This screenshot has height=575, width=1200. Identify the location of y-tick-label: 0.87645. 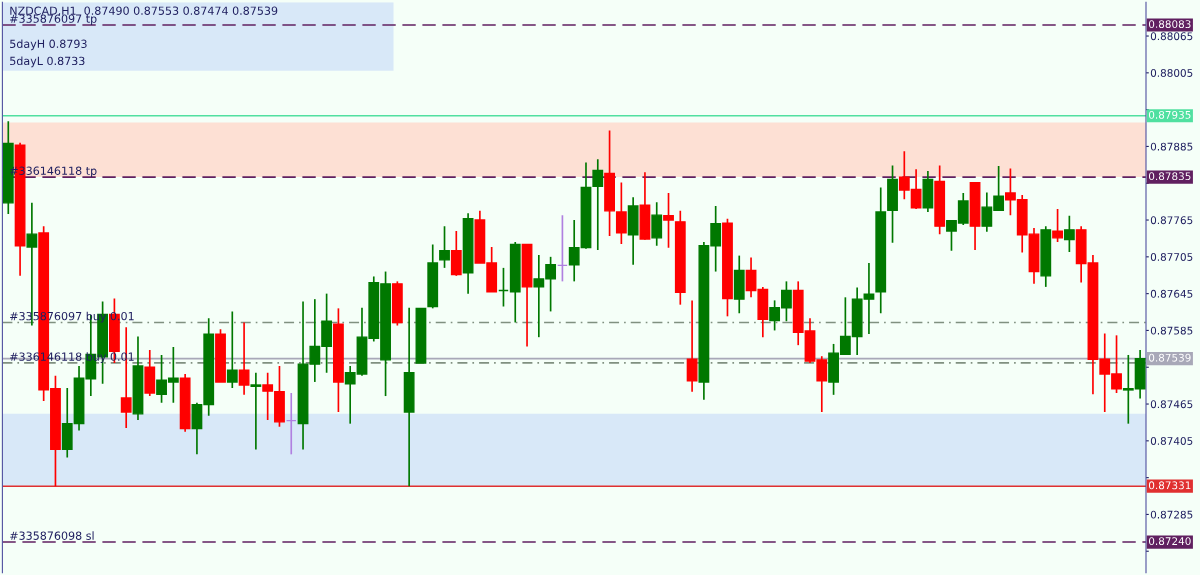
(1171, 293).